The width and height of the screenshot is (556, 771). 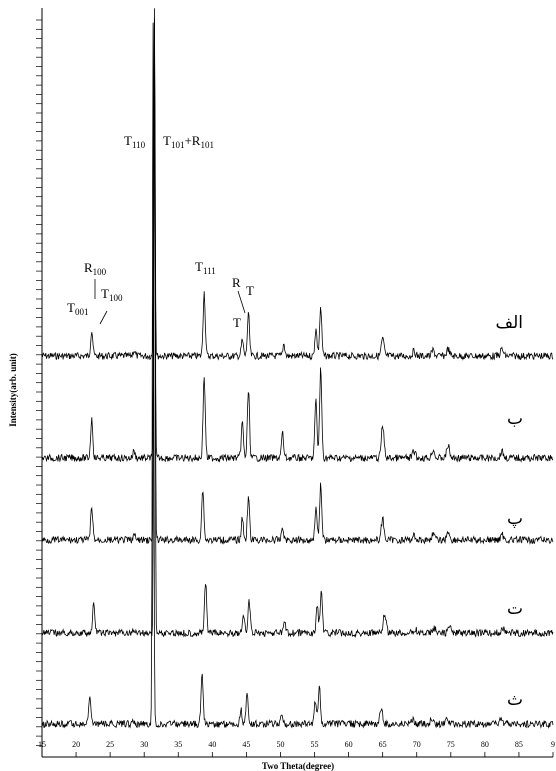 What do you see at coordinates (188, 141) in the screenshot?
I see `ann-t101-r101: T101+R101` at bounding box center [188, 141].